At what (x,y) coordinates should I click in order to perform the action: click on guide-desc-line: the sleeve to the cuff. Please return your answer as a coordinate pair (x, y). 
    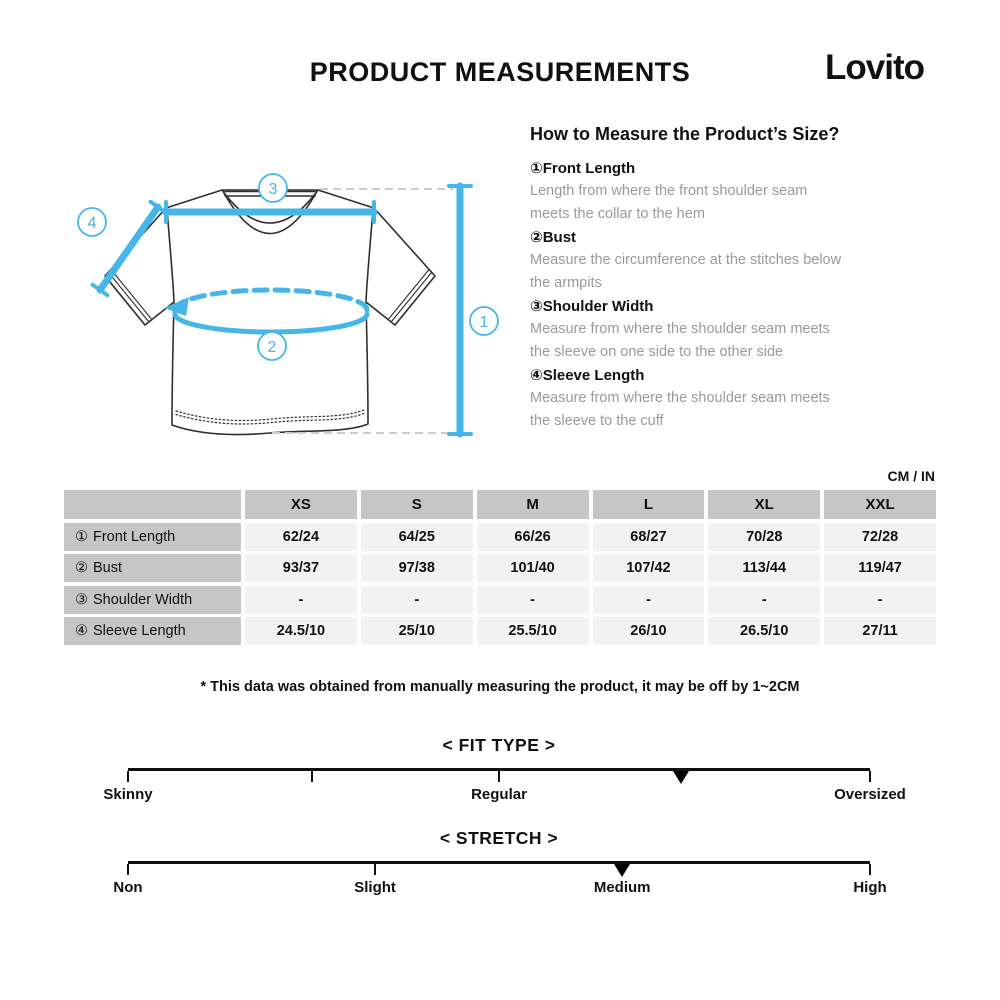
    Looking at the image, I should click on (597, 421).